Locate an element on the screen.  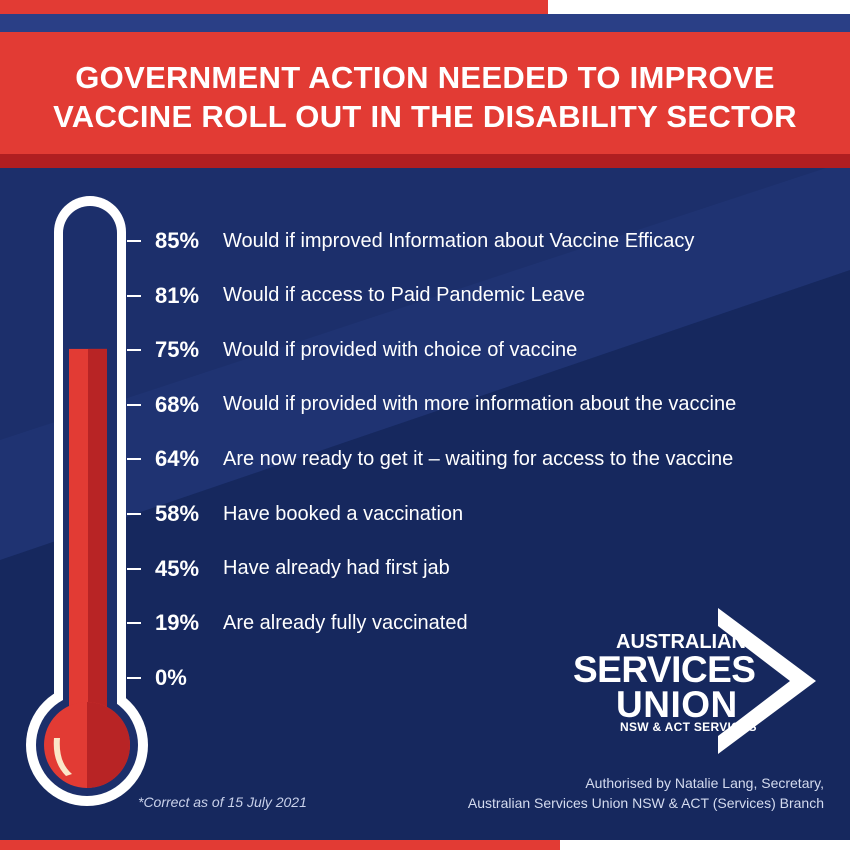
thermometer-fill-shade is located at coordinates (97, 546).